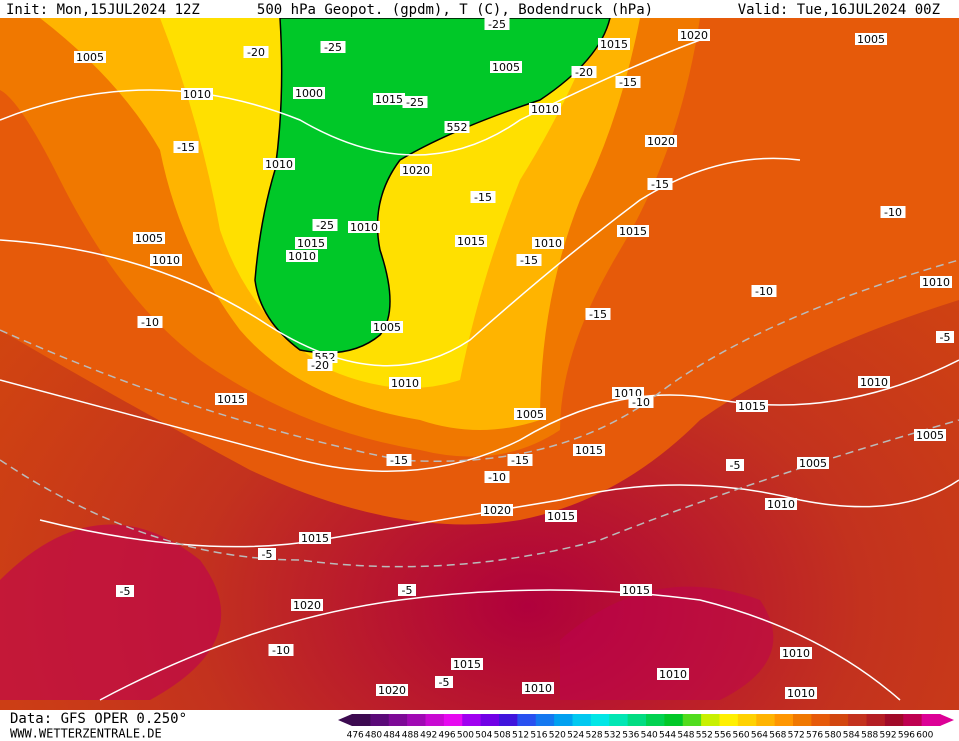  What do you see at coordinates (355, 736) in the screenshot?
I see `colorbar-label: 476` at bounding box center [355, 736].